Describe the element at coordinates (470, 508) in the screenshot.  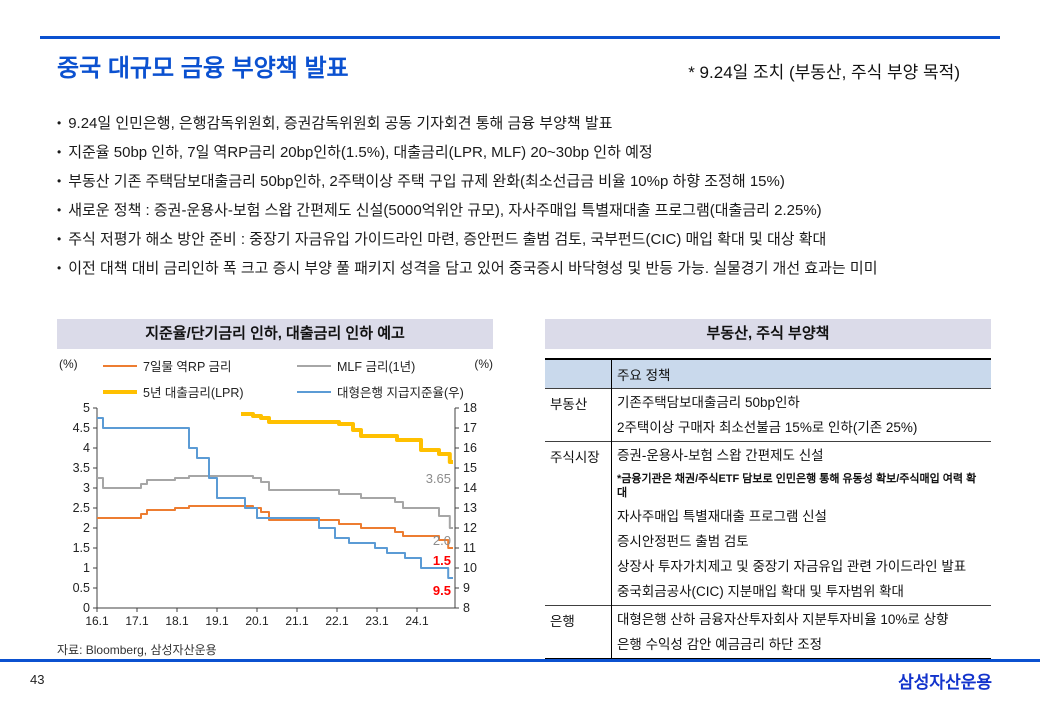
I see `svg-text: 13` at that location.